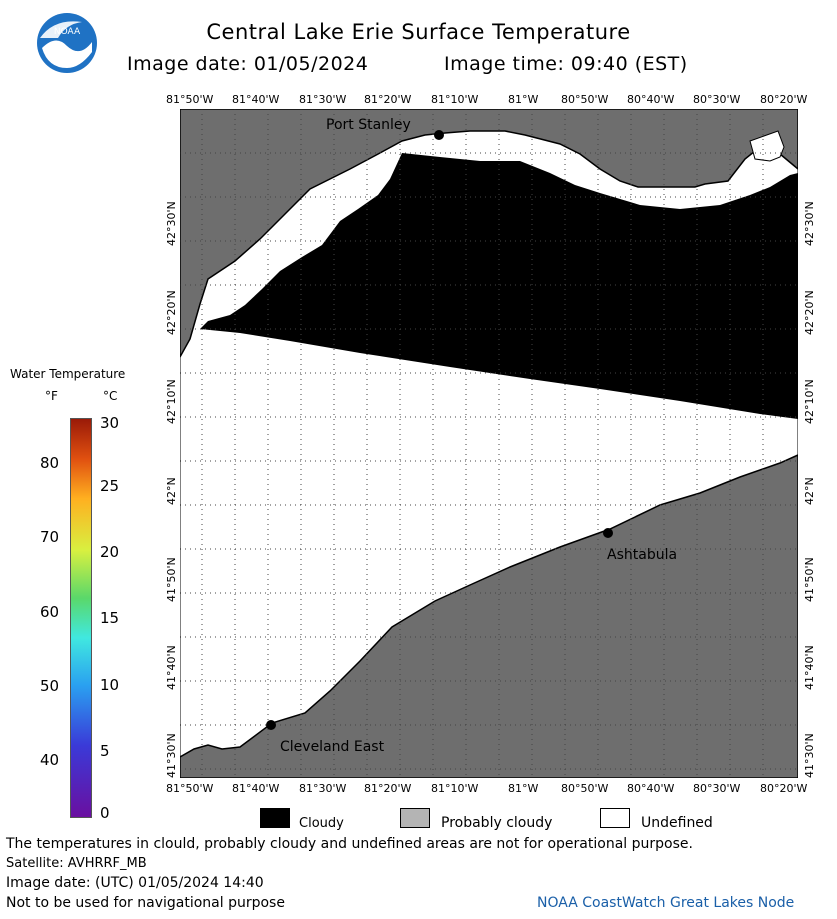 The height and width of the screenshot is (919, 837). Describe the element at coordinates (651, 788) in the screenshot. I see `lon-bottom-tick: 80°40'W` at that location.